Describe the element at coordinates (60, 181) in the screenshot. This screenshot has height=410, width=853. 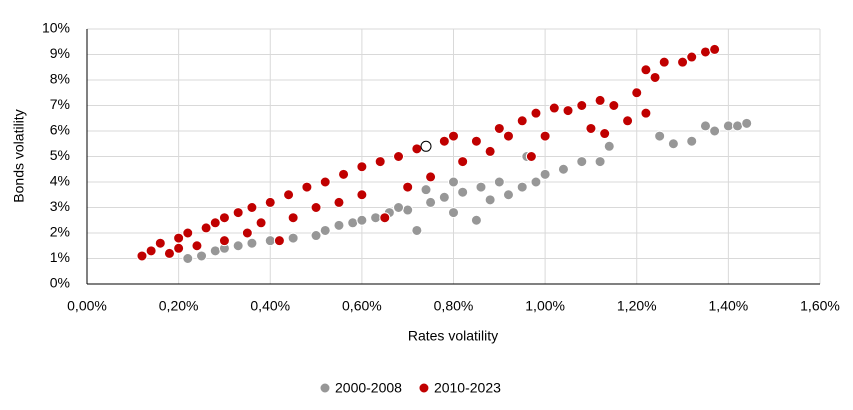
I see `y-tick-label: 4%` at that location.